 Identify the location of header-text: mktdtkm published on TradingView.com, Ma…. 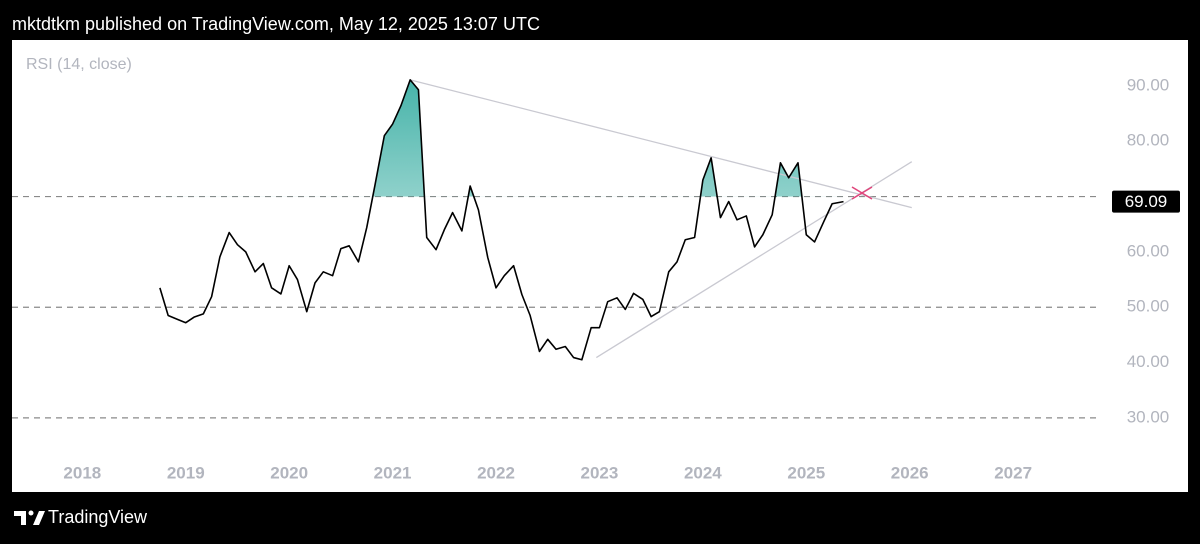
(276, 24).